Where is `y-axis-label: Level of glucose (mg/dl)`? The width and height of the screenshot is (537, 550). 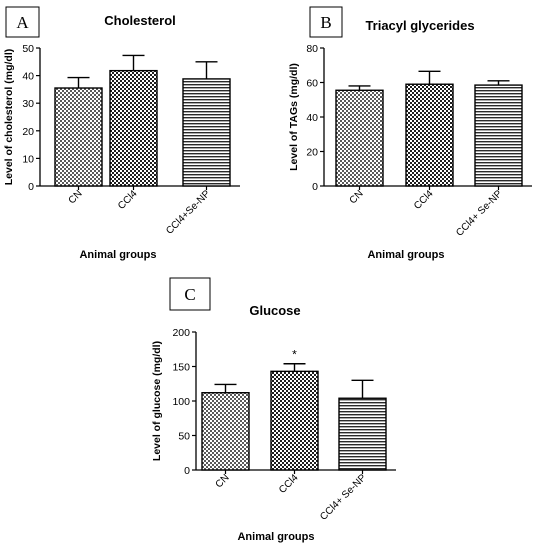 y-axis-label: Level of glucose (mg/dl) is located at coordinates (157, 401).